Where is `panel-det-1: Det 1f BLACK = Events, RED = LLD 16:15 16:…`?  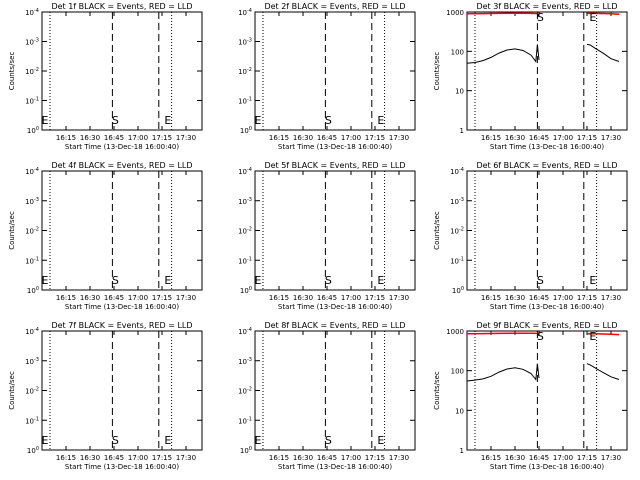
panel-det-1: Det 1f BLACK = Events, RED = LLD 16:15 16:… is located at coordinates (105, 76).